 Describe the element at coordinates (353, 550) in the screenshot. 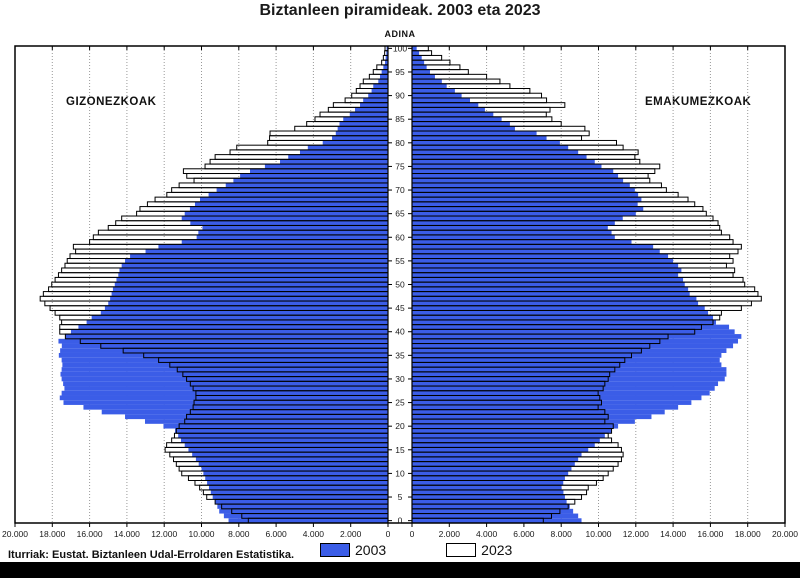

I see `legend-item-2003: 2003` at that location.